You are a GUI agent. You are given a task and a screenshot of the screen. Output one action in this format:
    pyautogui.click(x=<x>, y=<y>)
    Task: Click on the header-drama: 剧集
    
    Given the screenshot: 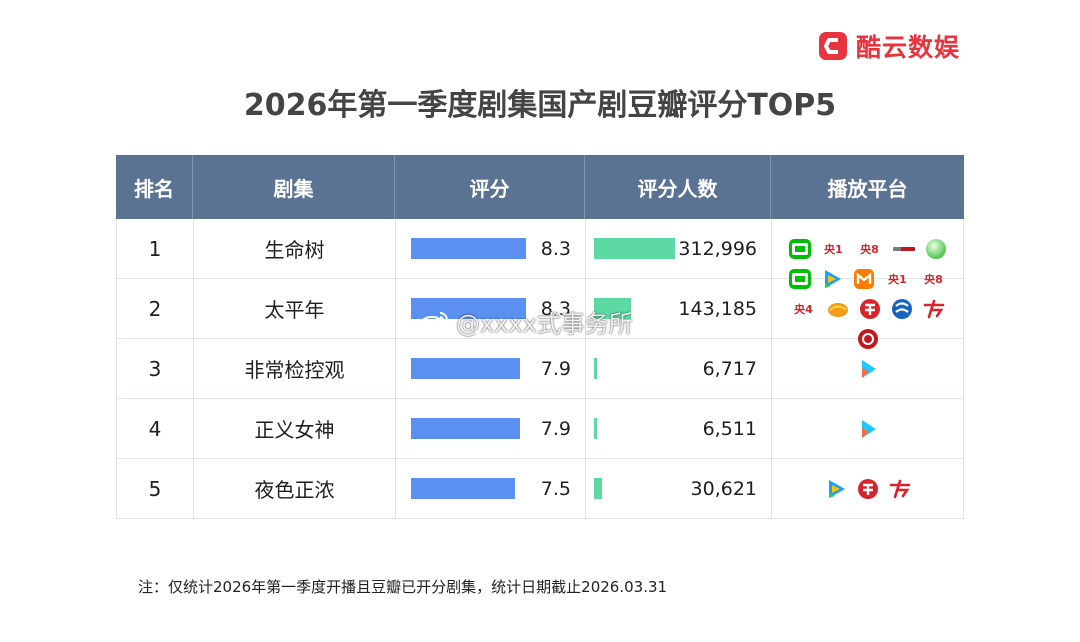 What is the action you would take?
    pyautogui.click(x=294, y=187)
    